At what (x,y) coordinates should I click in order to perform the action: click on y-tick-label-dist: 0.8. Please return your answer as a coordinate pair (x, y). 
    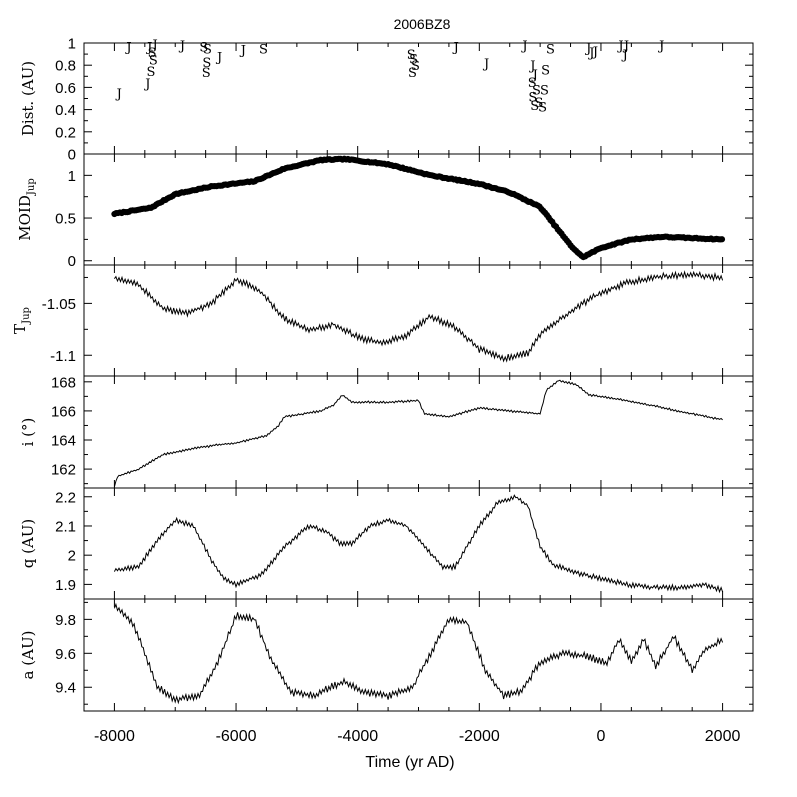
    Looking at the image, I should click on (65, 66).